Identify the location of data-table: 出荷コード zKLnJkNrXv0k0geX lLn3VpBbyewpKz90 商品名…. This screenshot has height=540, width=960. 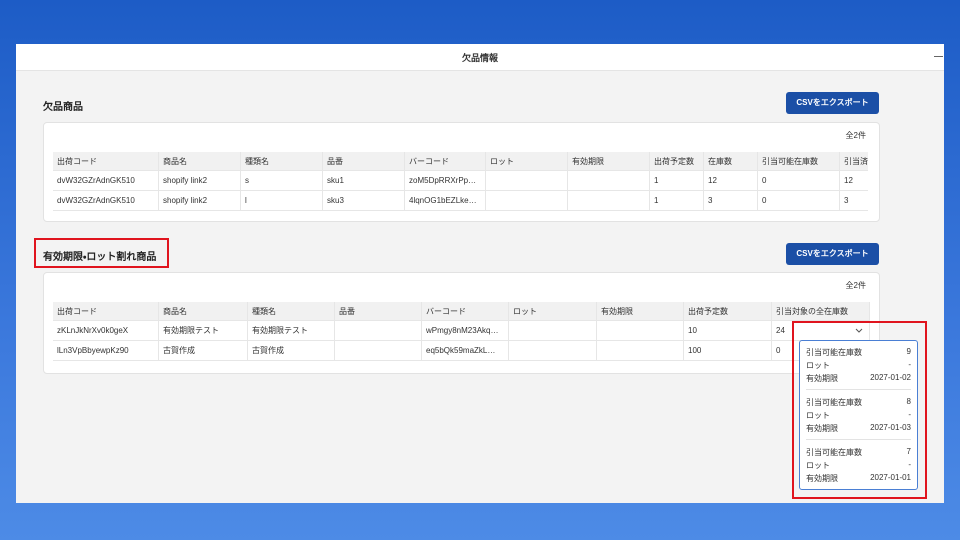
(461, 332).